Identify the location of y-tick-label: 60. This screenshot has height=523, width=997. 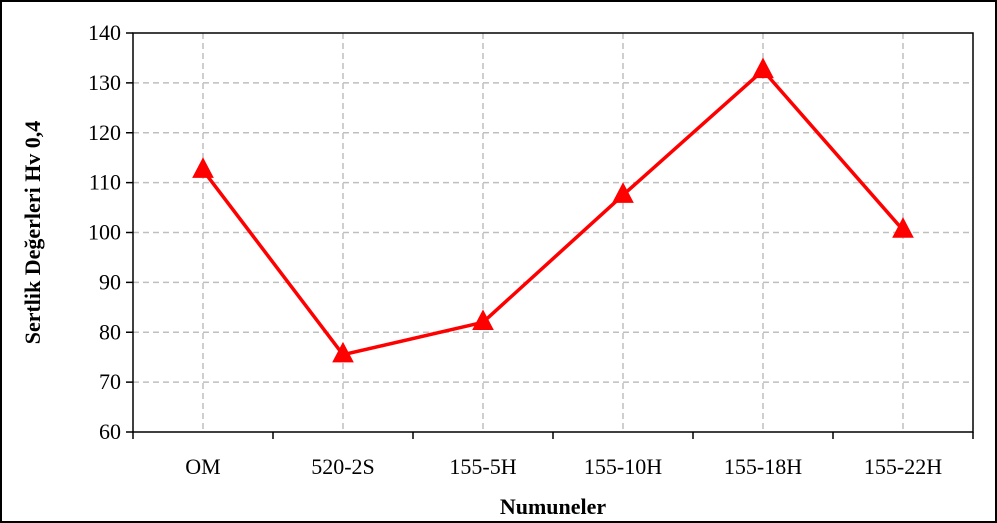
(110, 431).